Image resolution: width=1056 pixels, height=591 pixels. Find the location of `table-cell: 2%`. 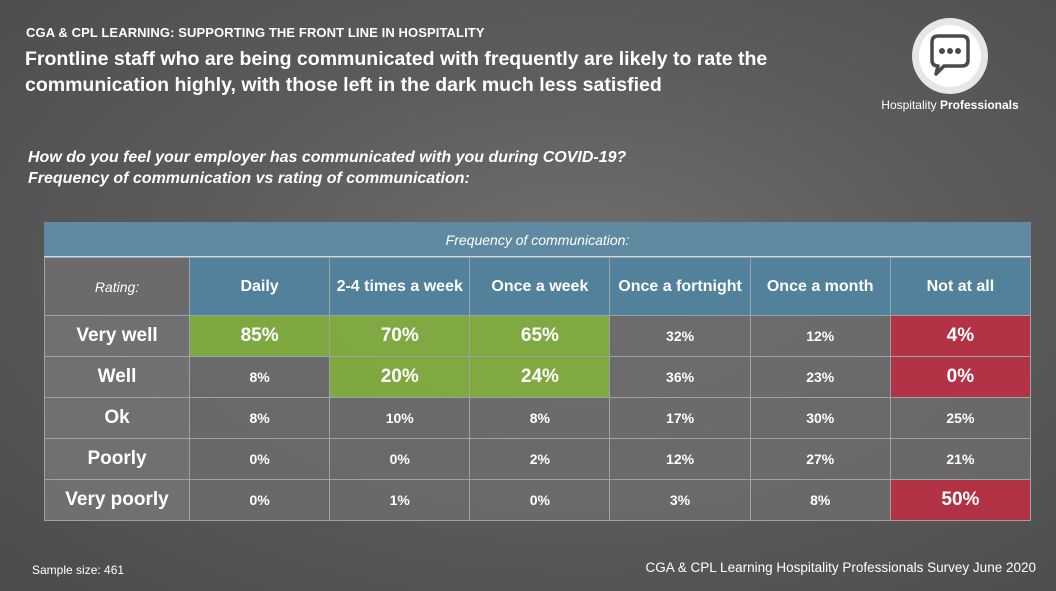

table-cell: 2% is located at coordinates (540, 459).